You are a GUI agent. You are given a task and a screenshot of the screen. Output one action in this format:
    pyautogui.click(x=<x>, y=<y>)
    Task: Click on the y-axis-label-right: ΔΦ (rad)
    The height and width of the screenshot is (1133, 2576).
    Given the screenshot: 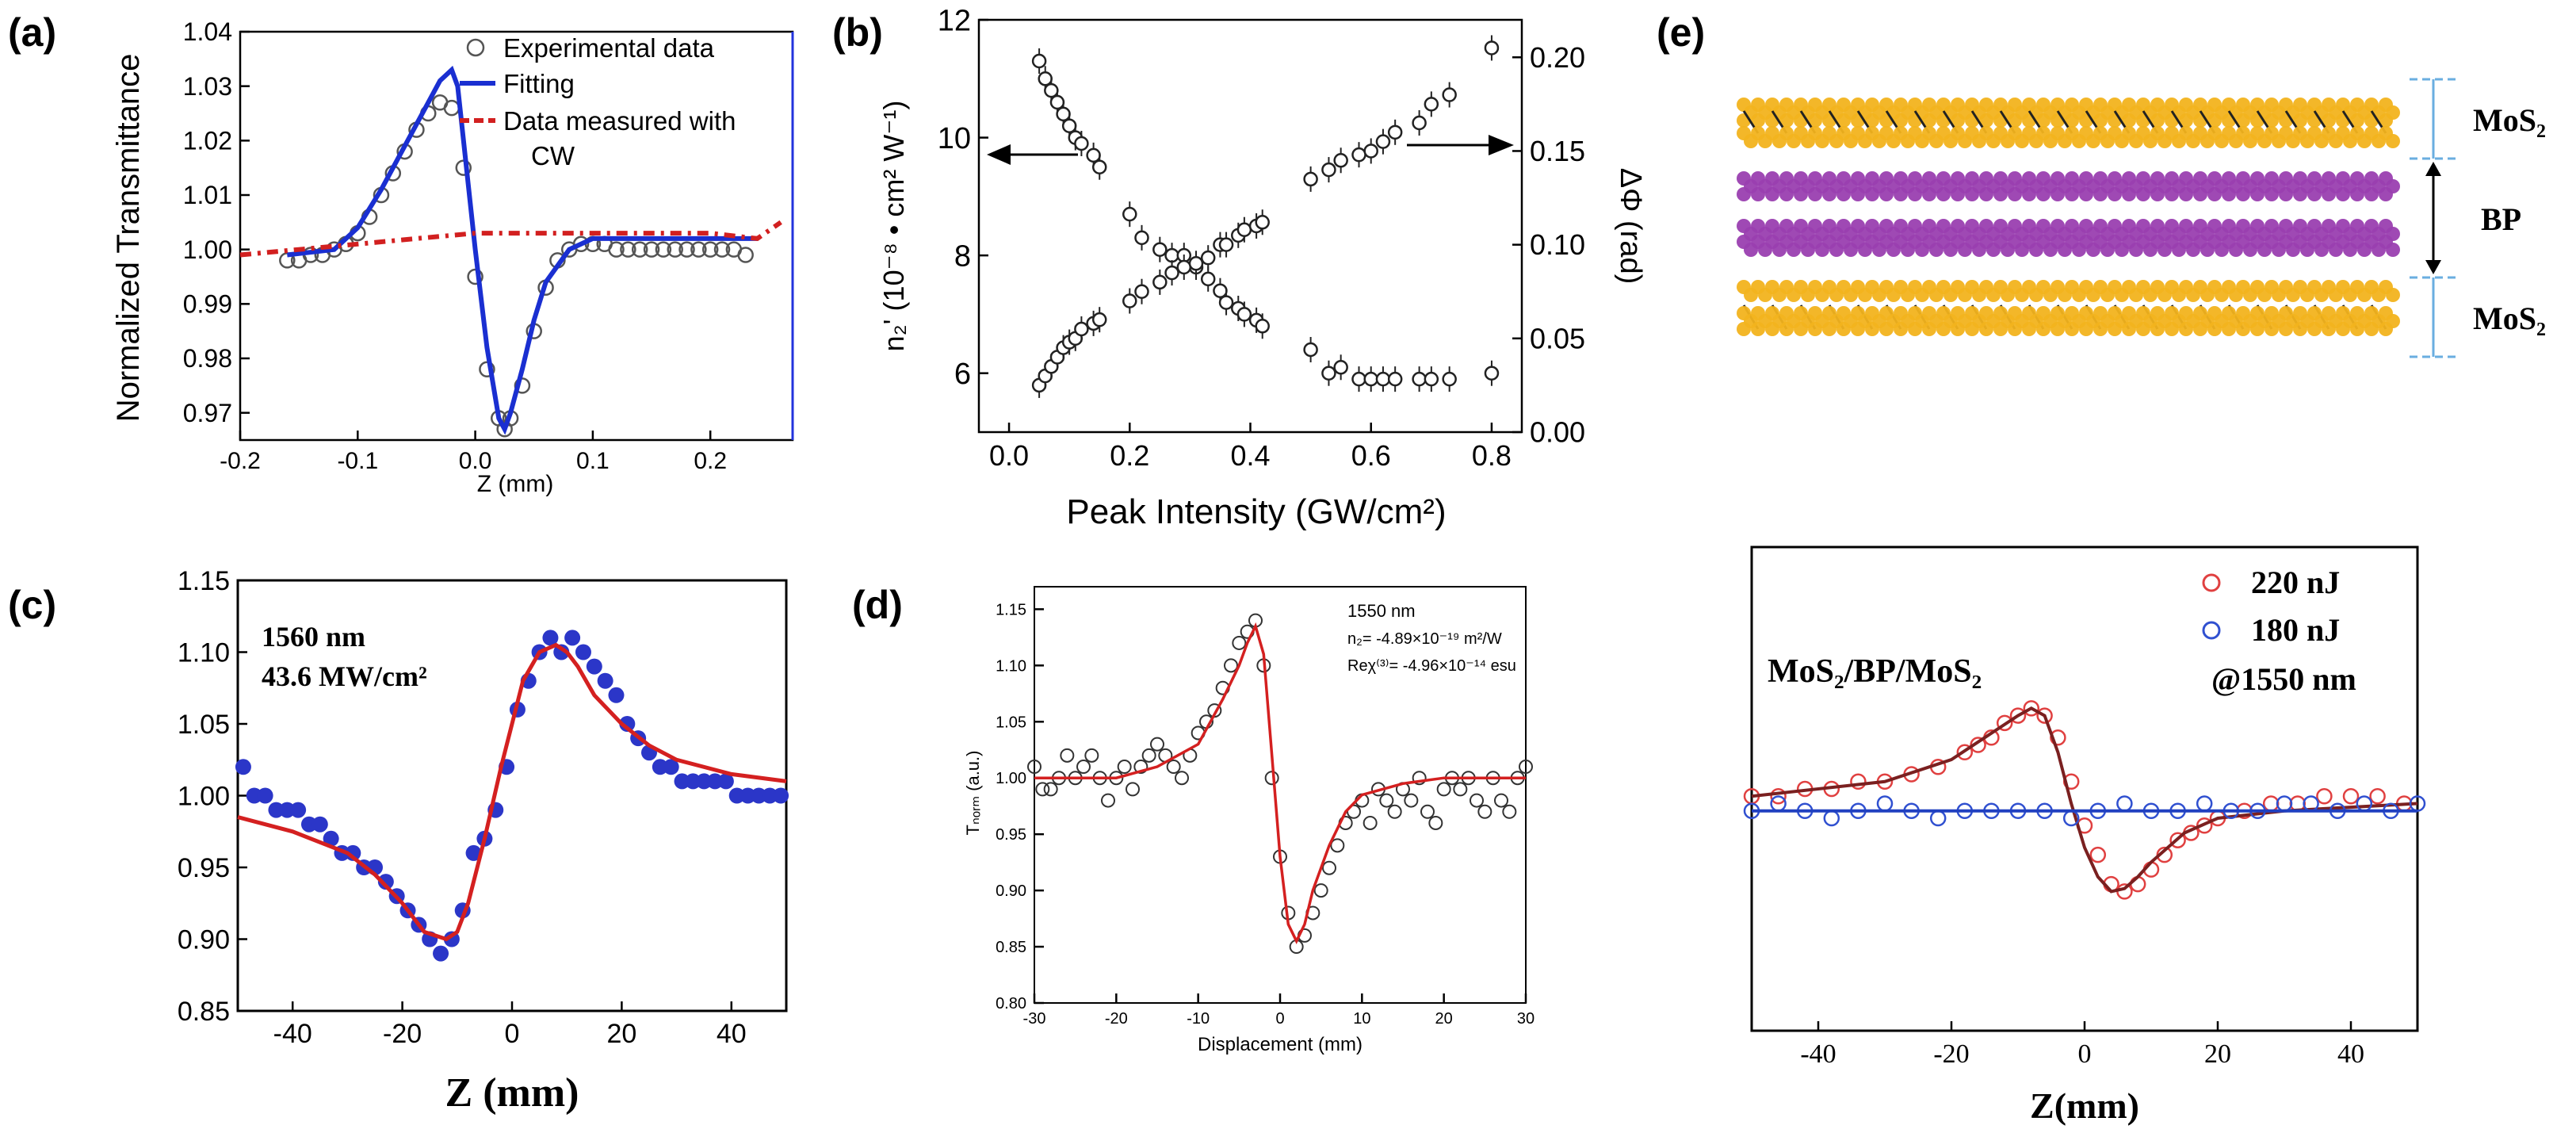 What is the action you would take?
    pyautogui.click(x=1630, y=226)
    